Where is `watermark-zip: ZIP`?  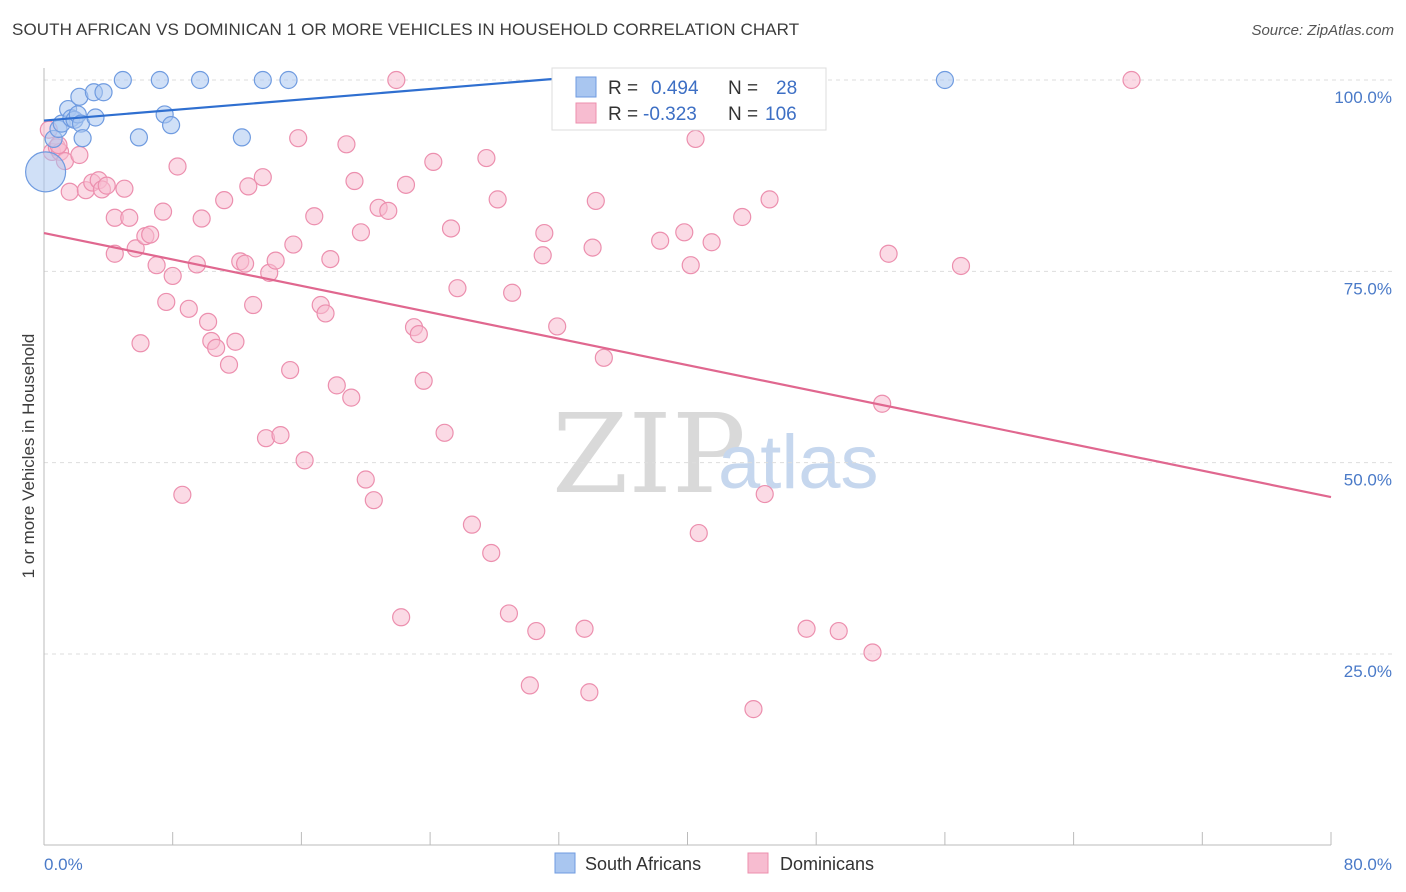 watermark-zip: ZIP is located at coordinates (649, 454).